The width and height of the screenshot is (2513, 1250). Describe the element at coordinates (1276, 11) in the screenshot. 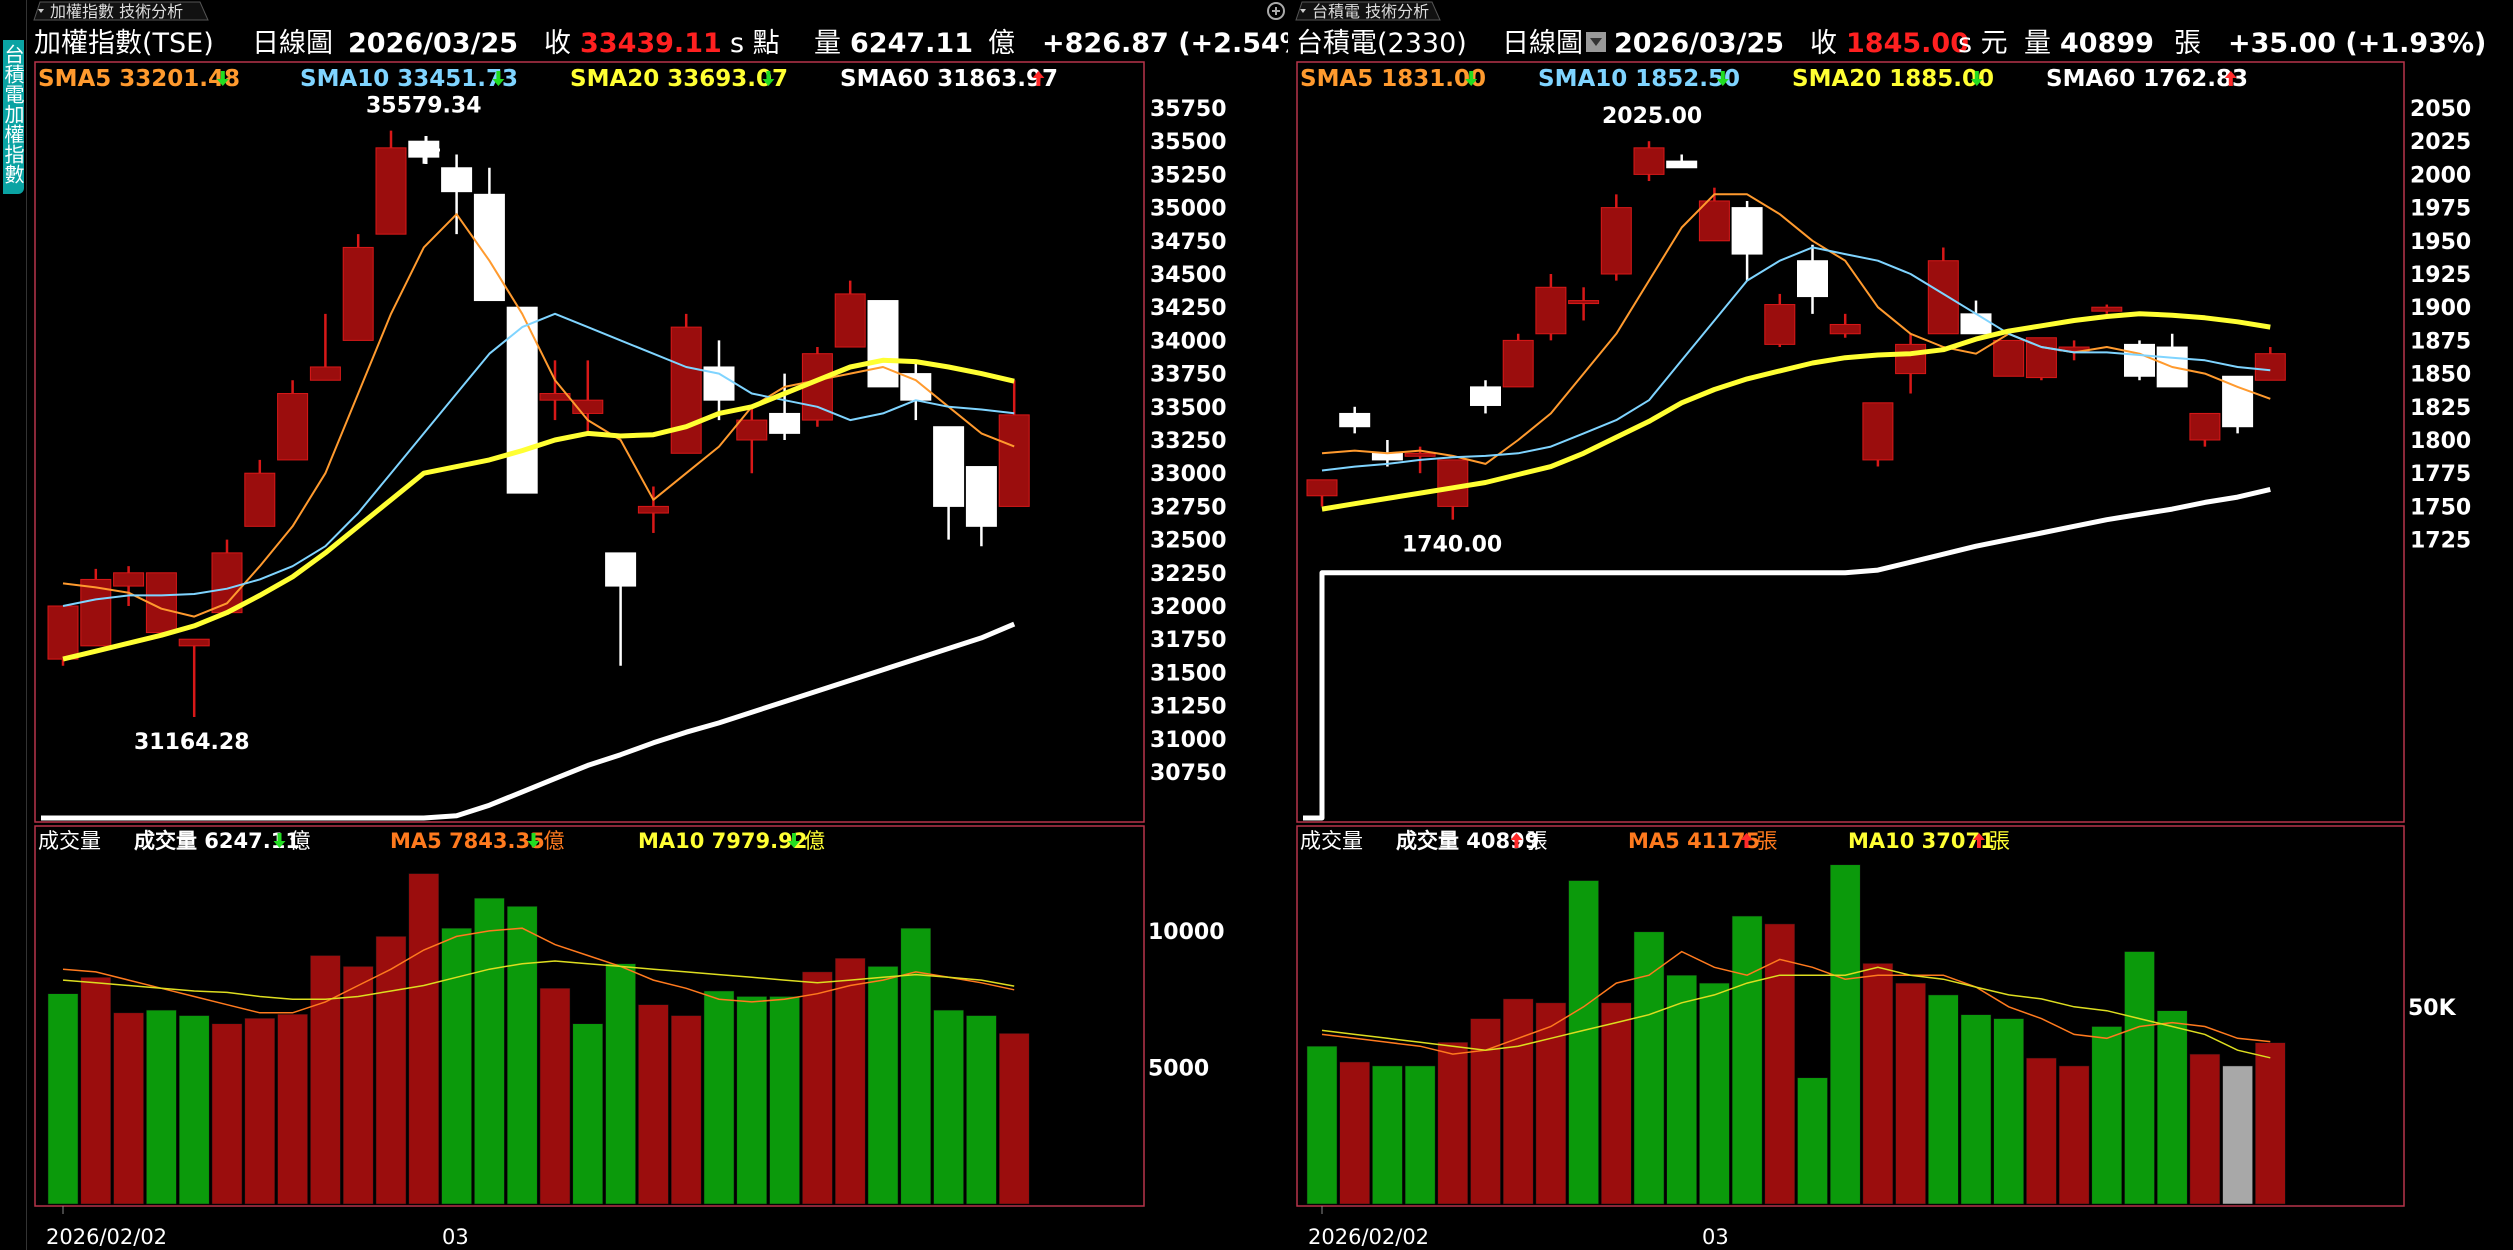

I see `close-icon` at that location.